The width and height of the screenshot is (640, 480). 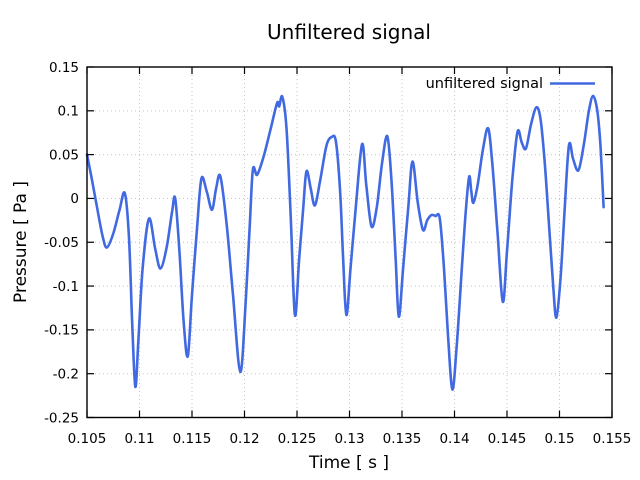 I want to click on svg-text: -0.15, so click(x=61, y=331).